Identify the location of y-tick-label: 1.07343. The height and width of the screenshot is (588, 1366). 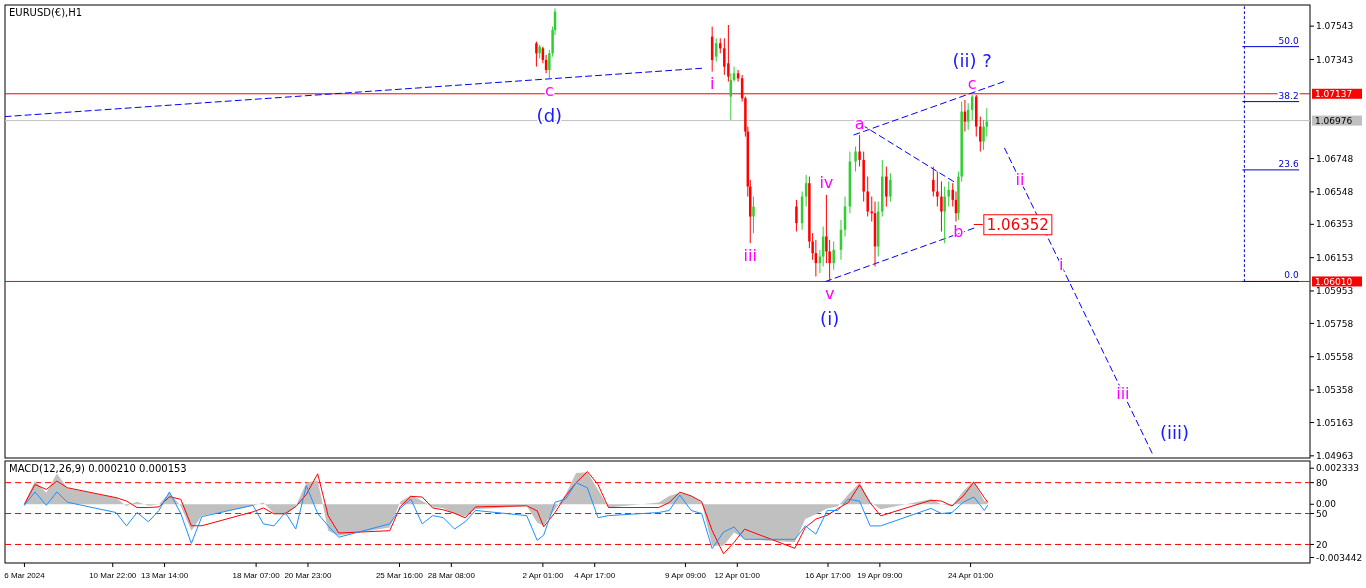
(1335, 59).